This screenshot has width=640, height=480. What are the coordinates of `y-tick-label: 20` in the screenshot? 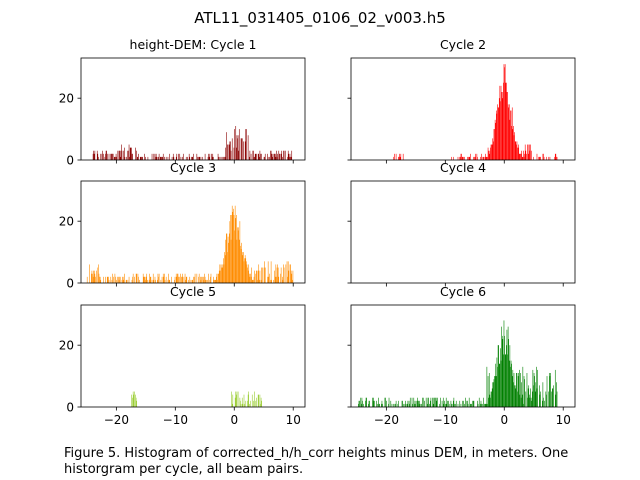 It's located at (66, 99).